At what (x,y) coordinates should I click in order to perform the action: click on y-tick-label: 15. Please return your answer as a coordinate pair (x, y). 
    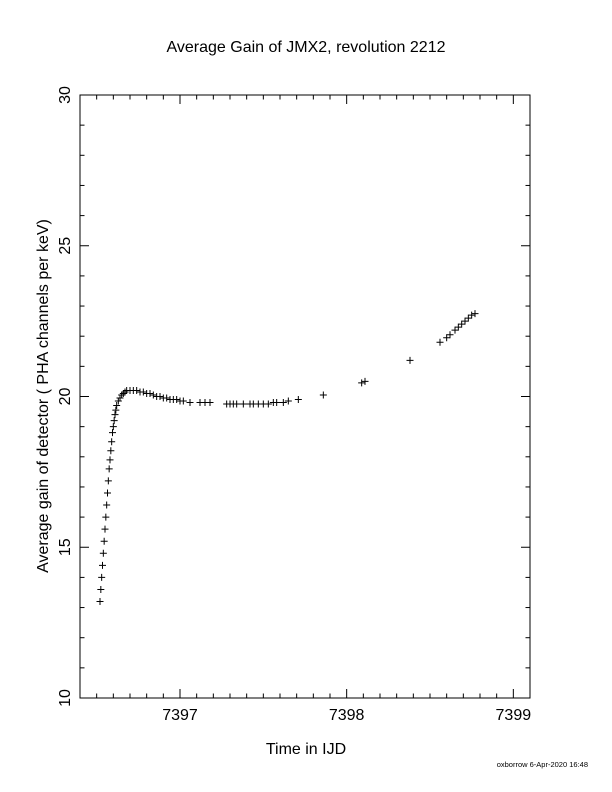
    Looking at the image, I should click on (65, 547).